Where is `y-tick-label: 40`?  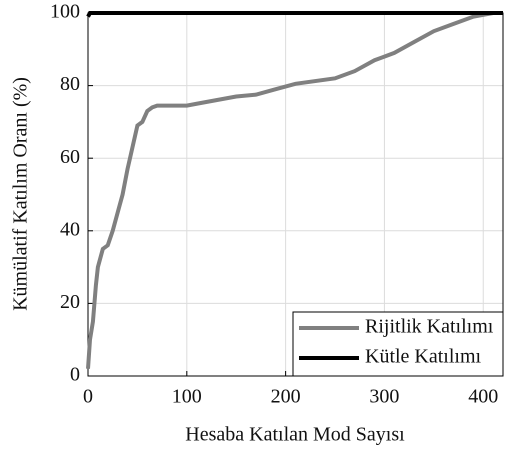 y-tick-label: 40 is located at coordinates (70, 229).